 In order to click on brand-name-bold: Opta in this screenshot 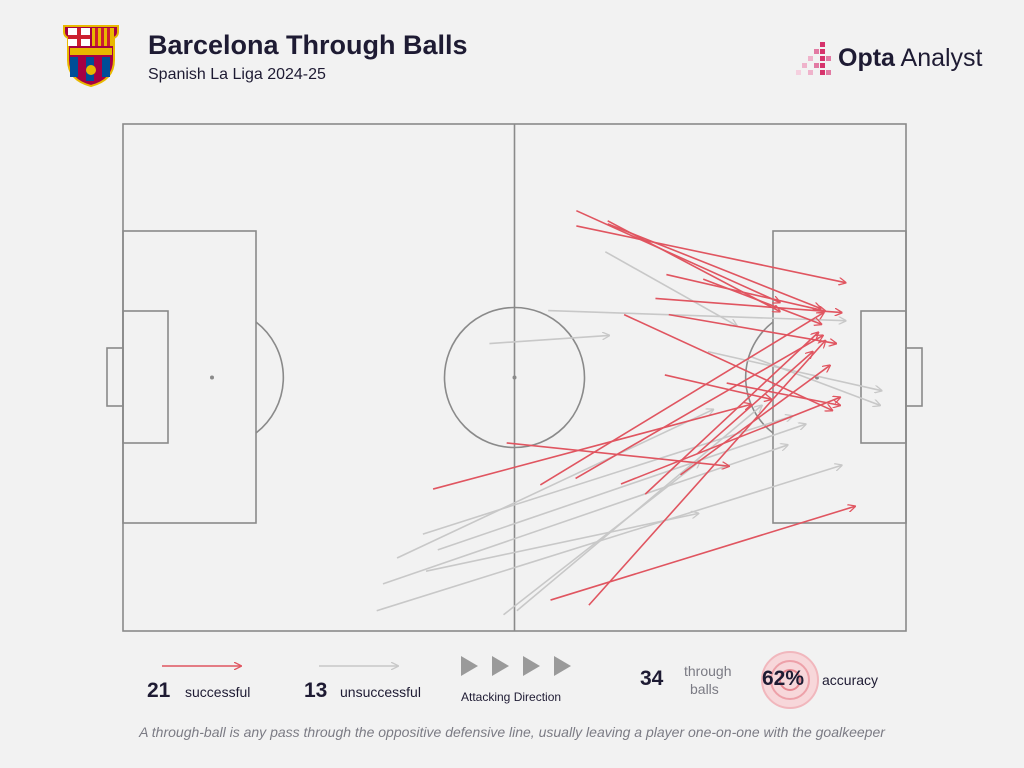, I will do `click(866, 57)`.